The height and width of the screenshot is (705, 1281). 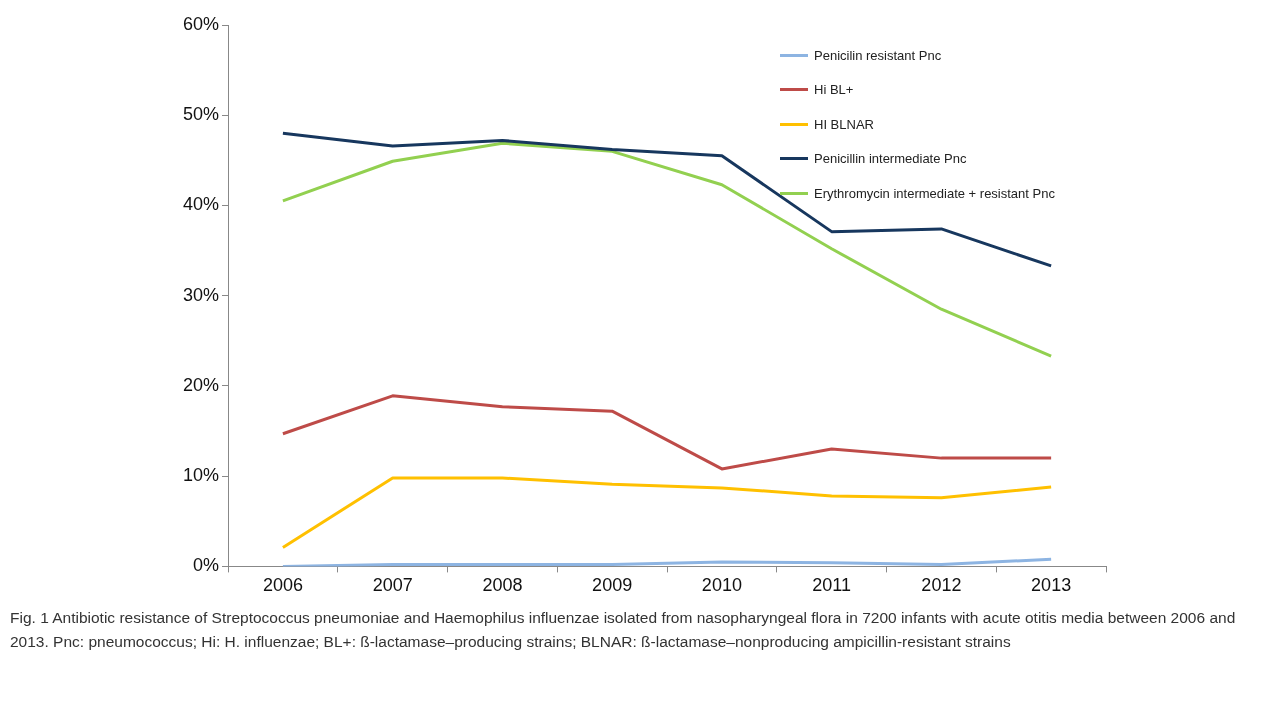 What do you see at coordinates (201, 23) in the screenshot?
I see `y-tick-label: 60%` at bounding box center [201, 23].